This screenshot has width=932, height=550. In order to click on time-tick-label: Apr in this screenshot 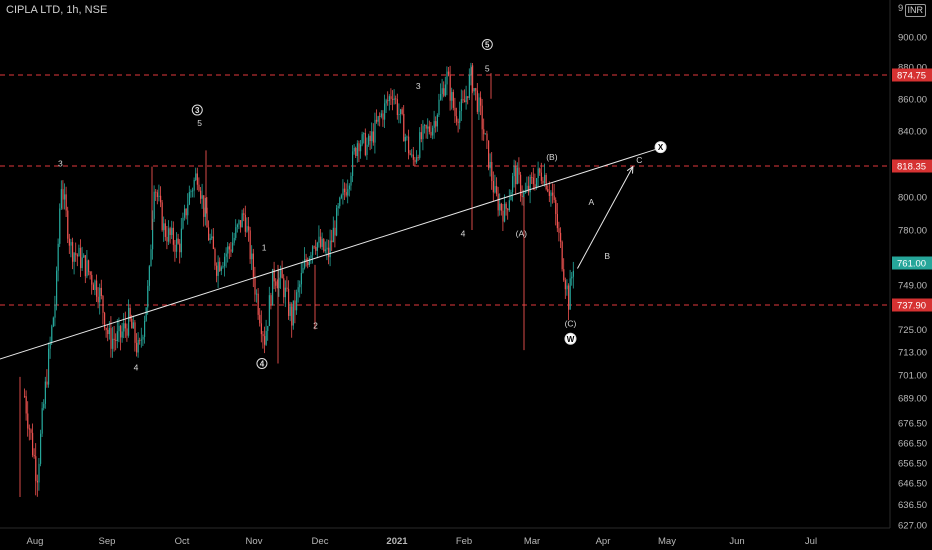, I will do `click(603, 541)`.